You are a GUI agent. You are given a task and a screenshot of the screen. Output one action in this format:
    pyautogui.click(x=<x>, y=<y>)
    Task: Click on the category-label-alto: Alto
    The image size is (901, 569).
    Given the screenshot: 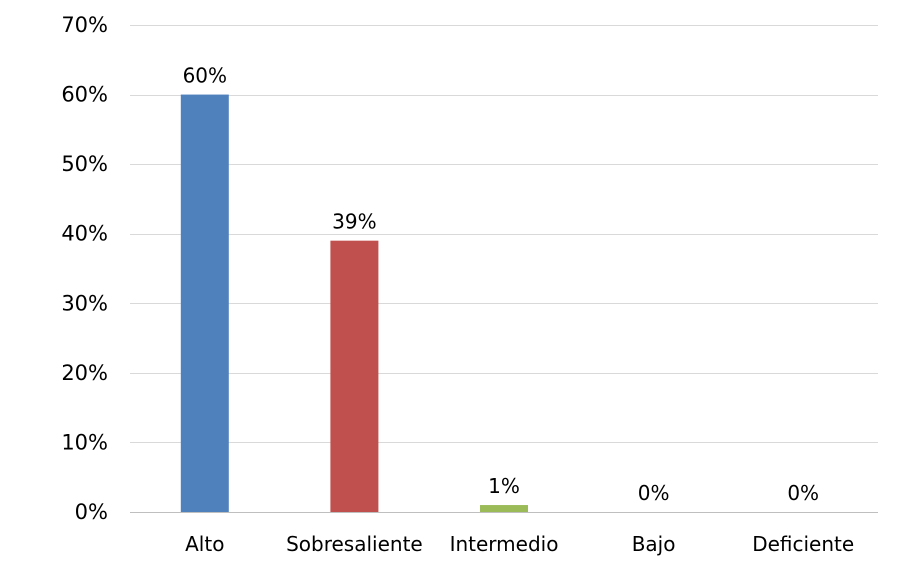 What is the action you would take?
    pyautogui.click(x=204, y=544)
    